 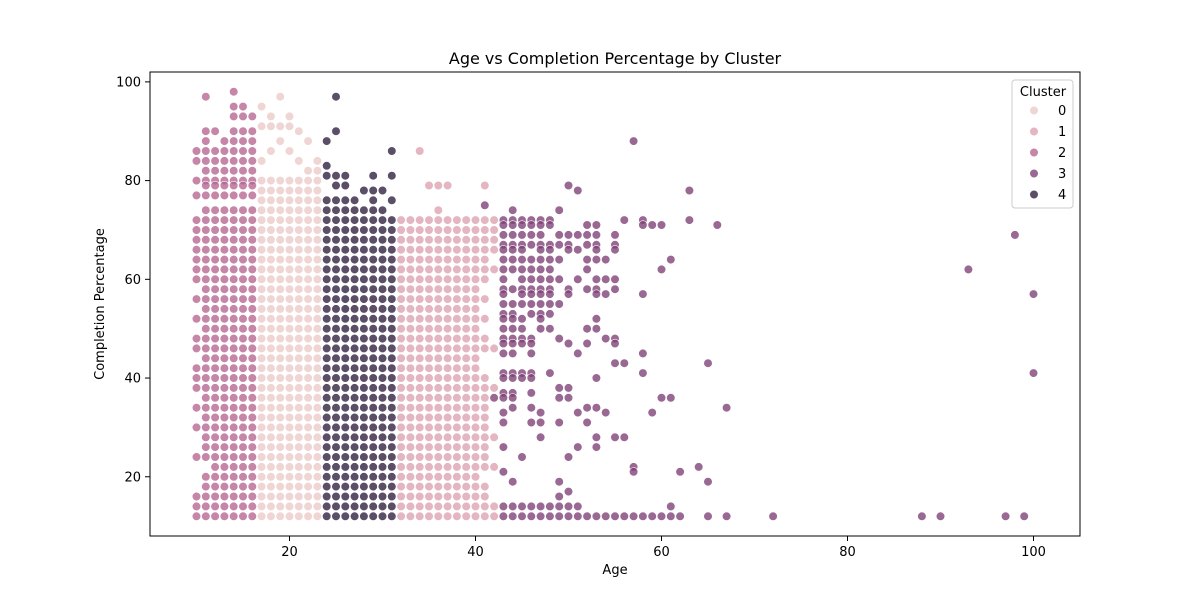 What do you see at coordinates (614, 570) in the screenshot?
I see `x-axis-label: Age` at bounding box center [614, 570].